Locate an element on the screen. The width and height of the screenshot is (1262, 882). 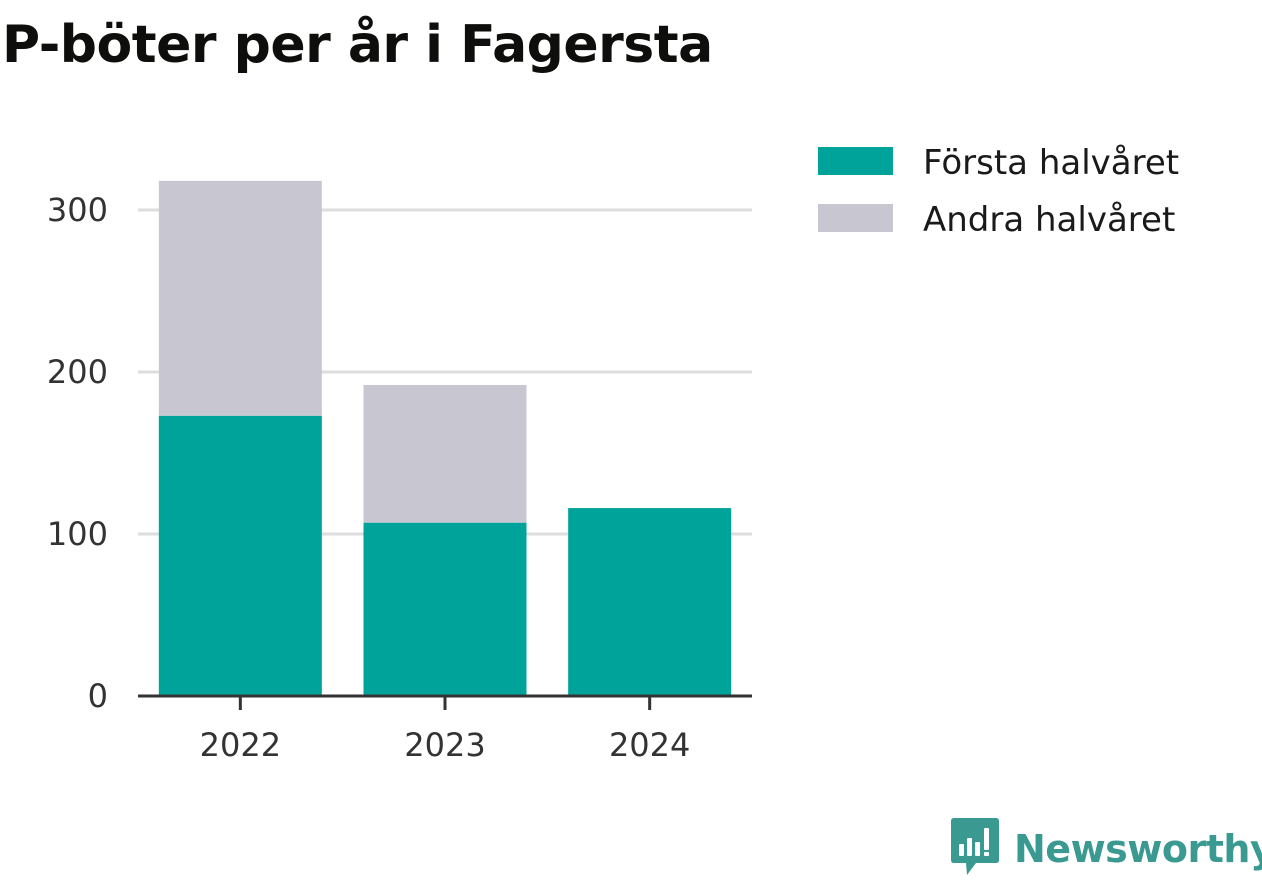
brand-name: Newsworthy is located at coordinates (1138, 849).